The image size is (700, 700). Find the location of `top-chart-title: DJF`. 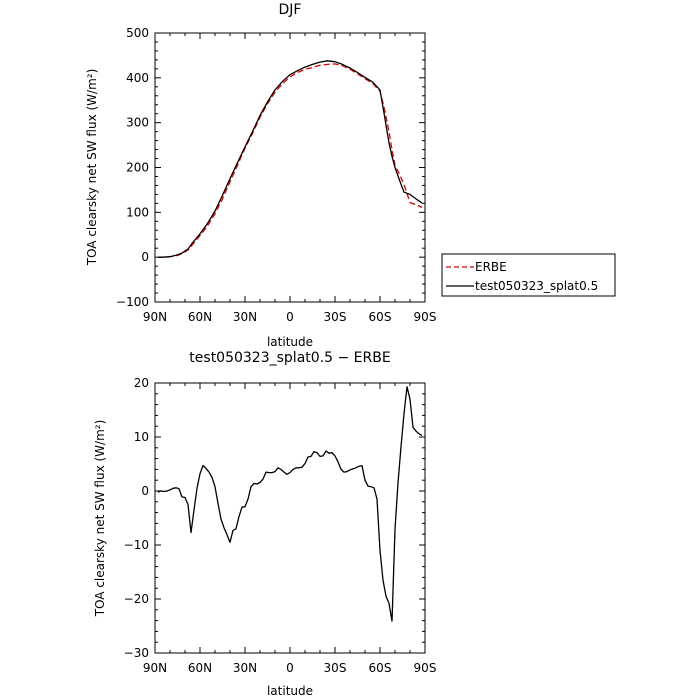

top-chart-title: DJF is located at coordinates (290, 10).